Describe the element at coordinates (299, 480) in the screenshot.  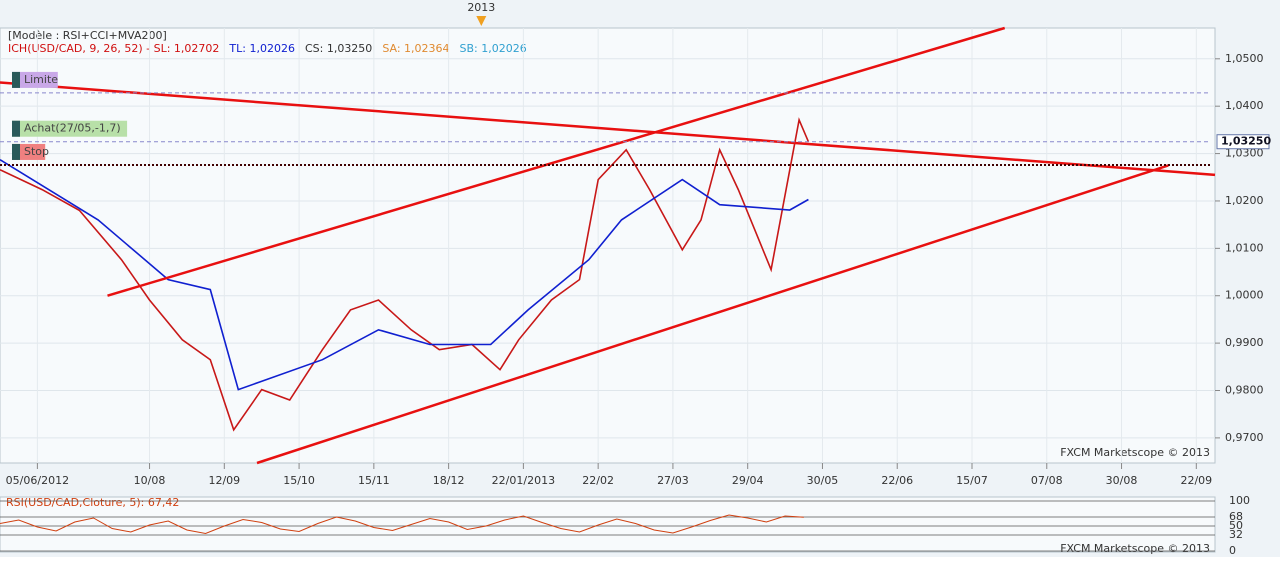
I see `x-tick-label: 15/10` at that location.